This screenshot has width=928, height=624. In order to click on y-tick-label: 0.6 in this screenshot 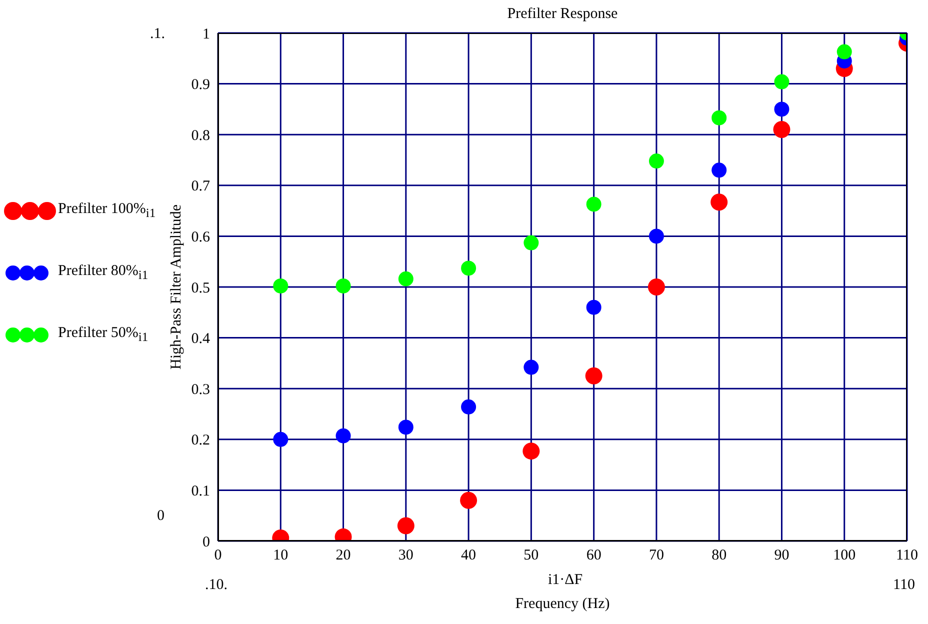, I will do `click(200, 238)`.